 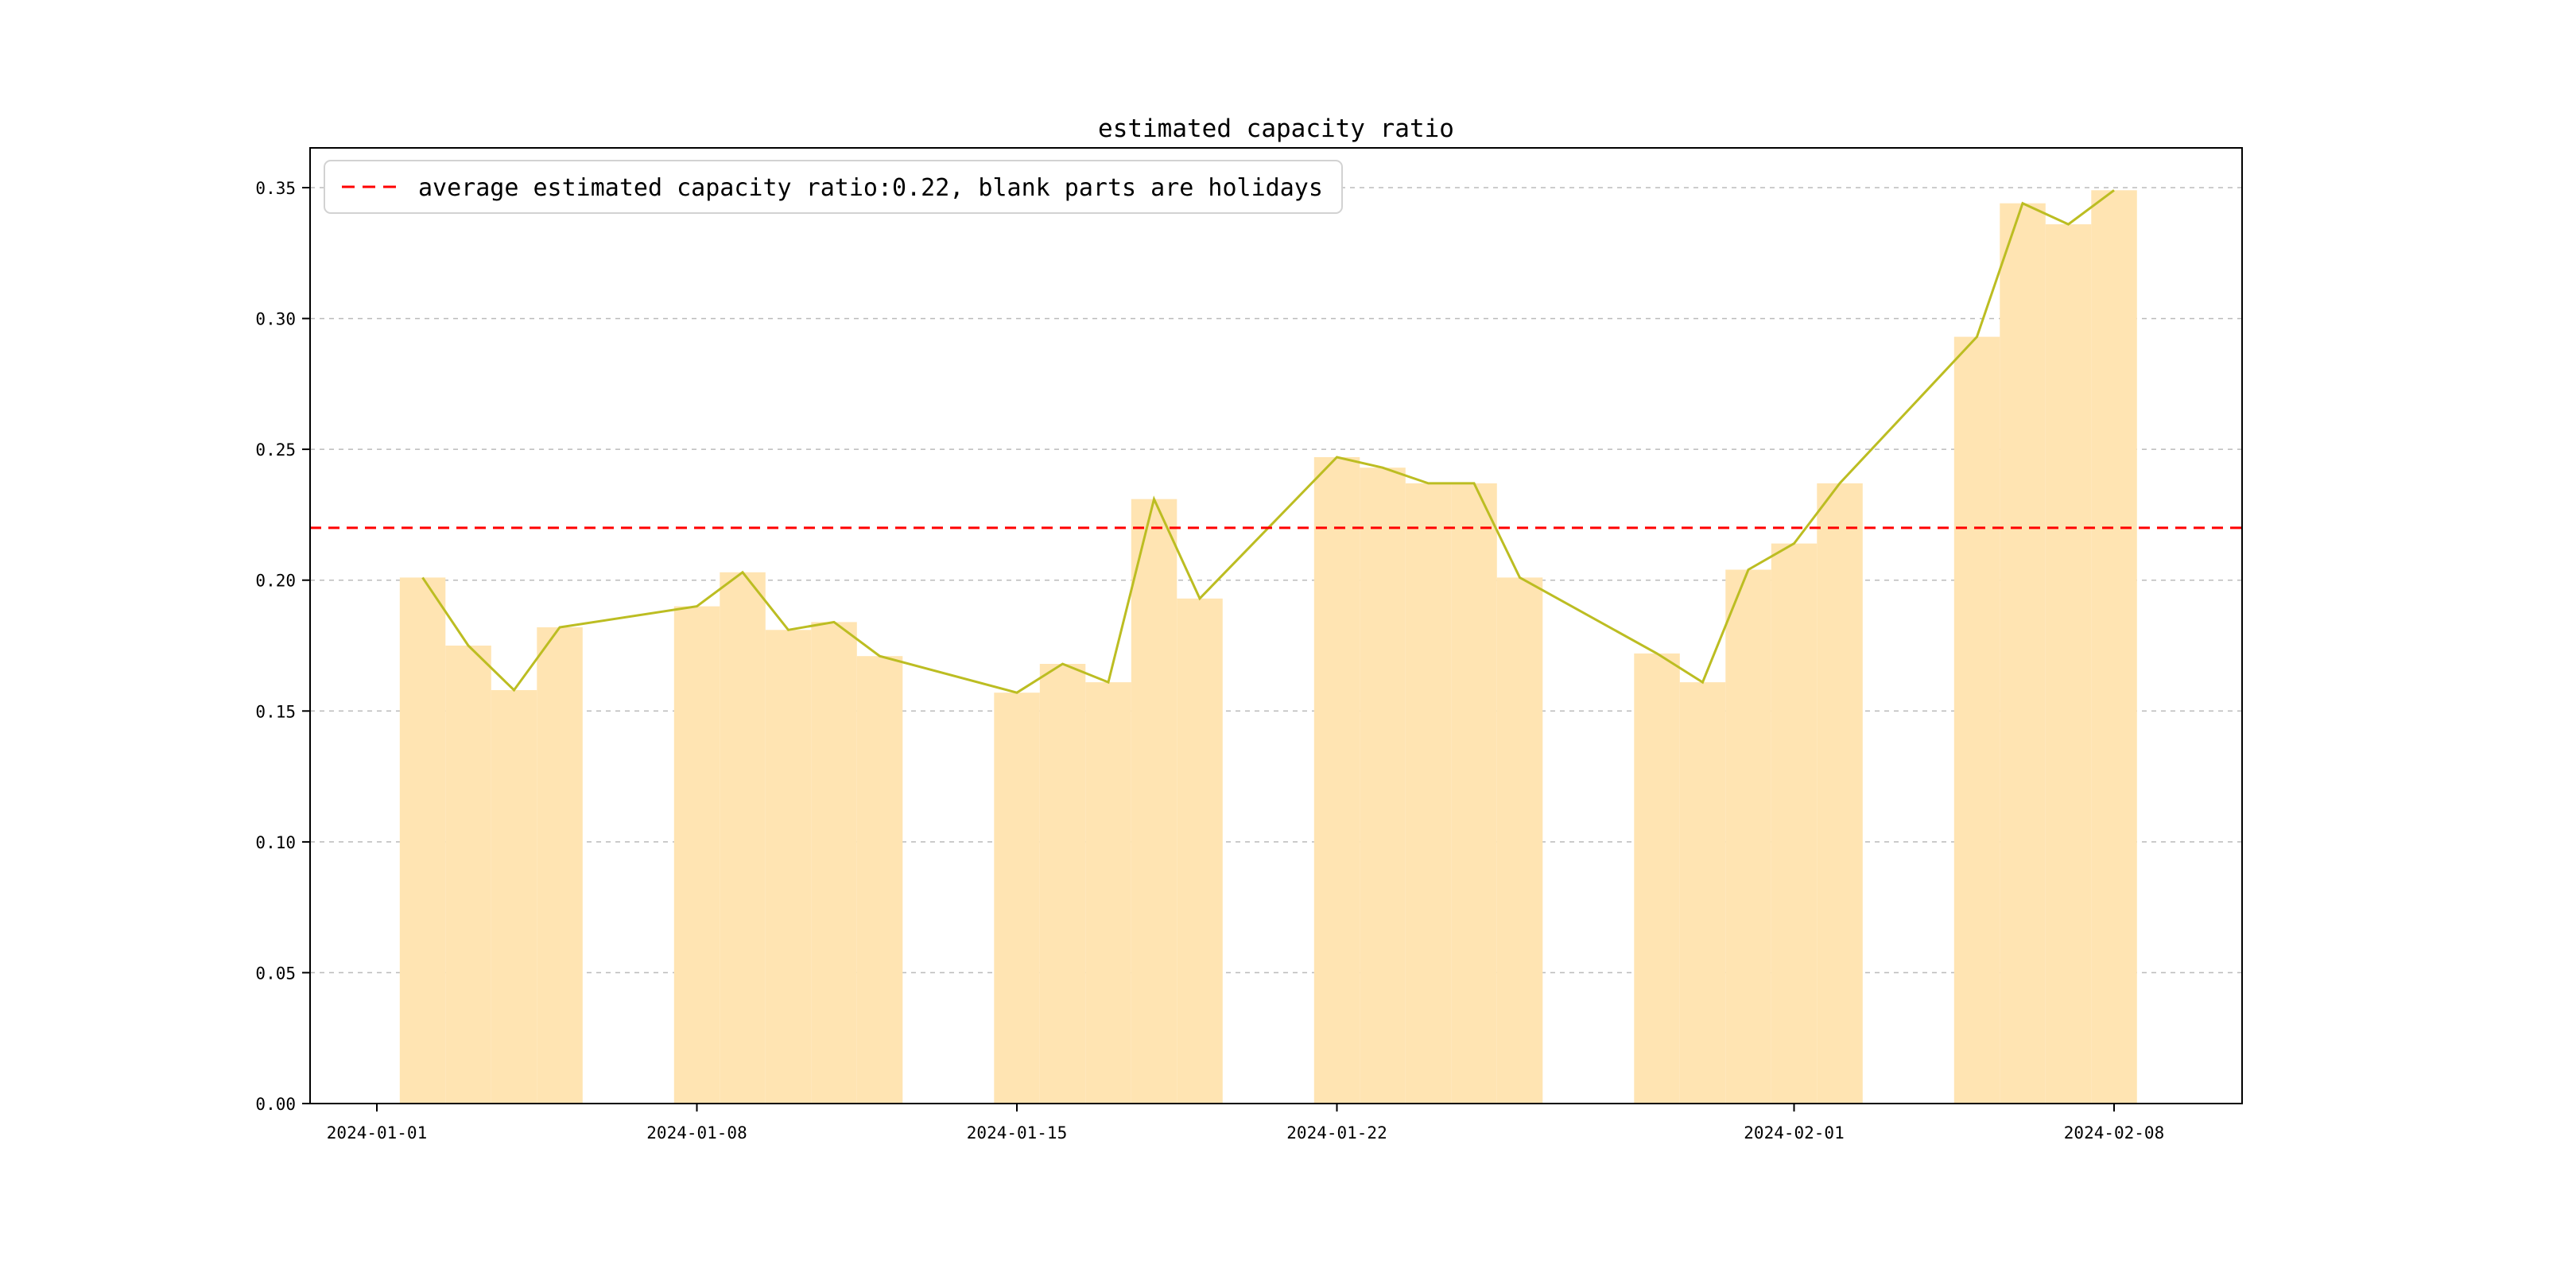 I want to click on y-tick-label: 0.35, so click(x=275, y=188).